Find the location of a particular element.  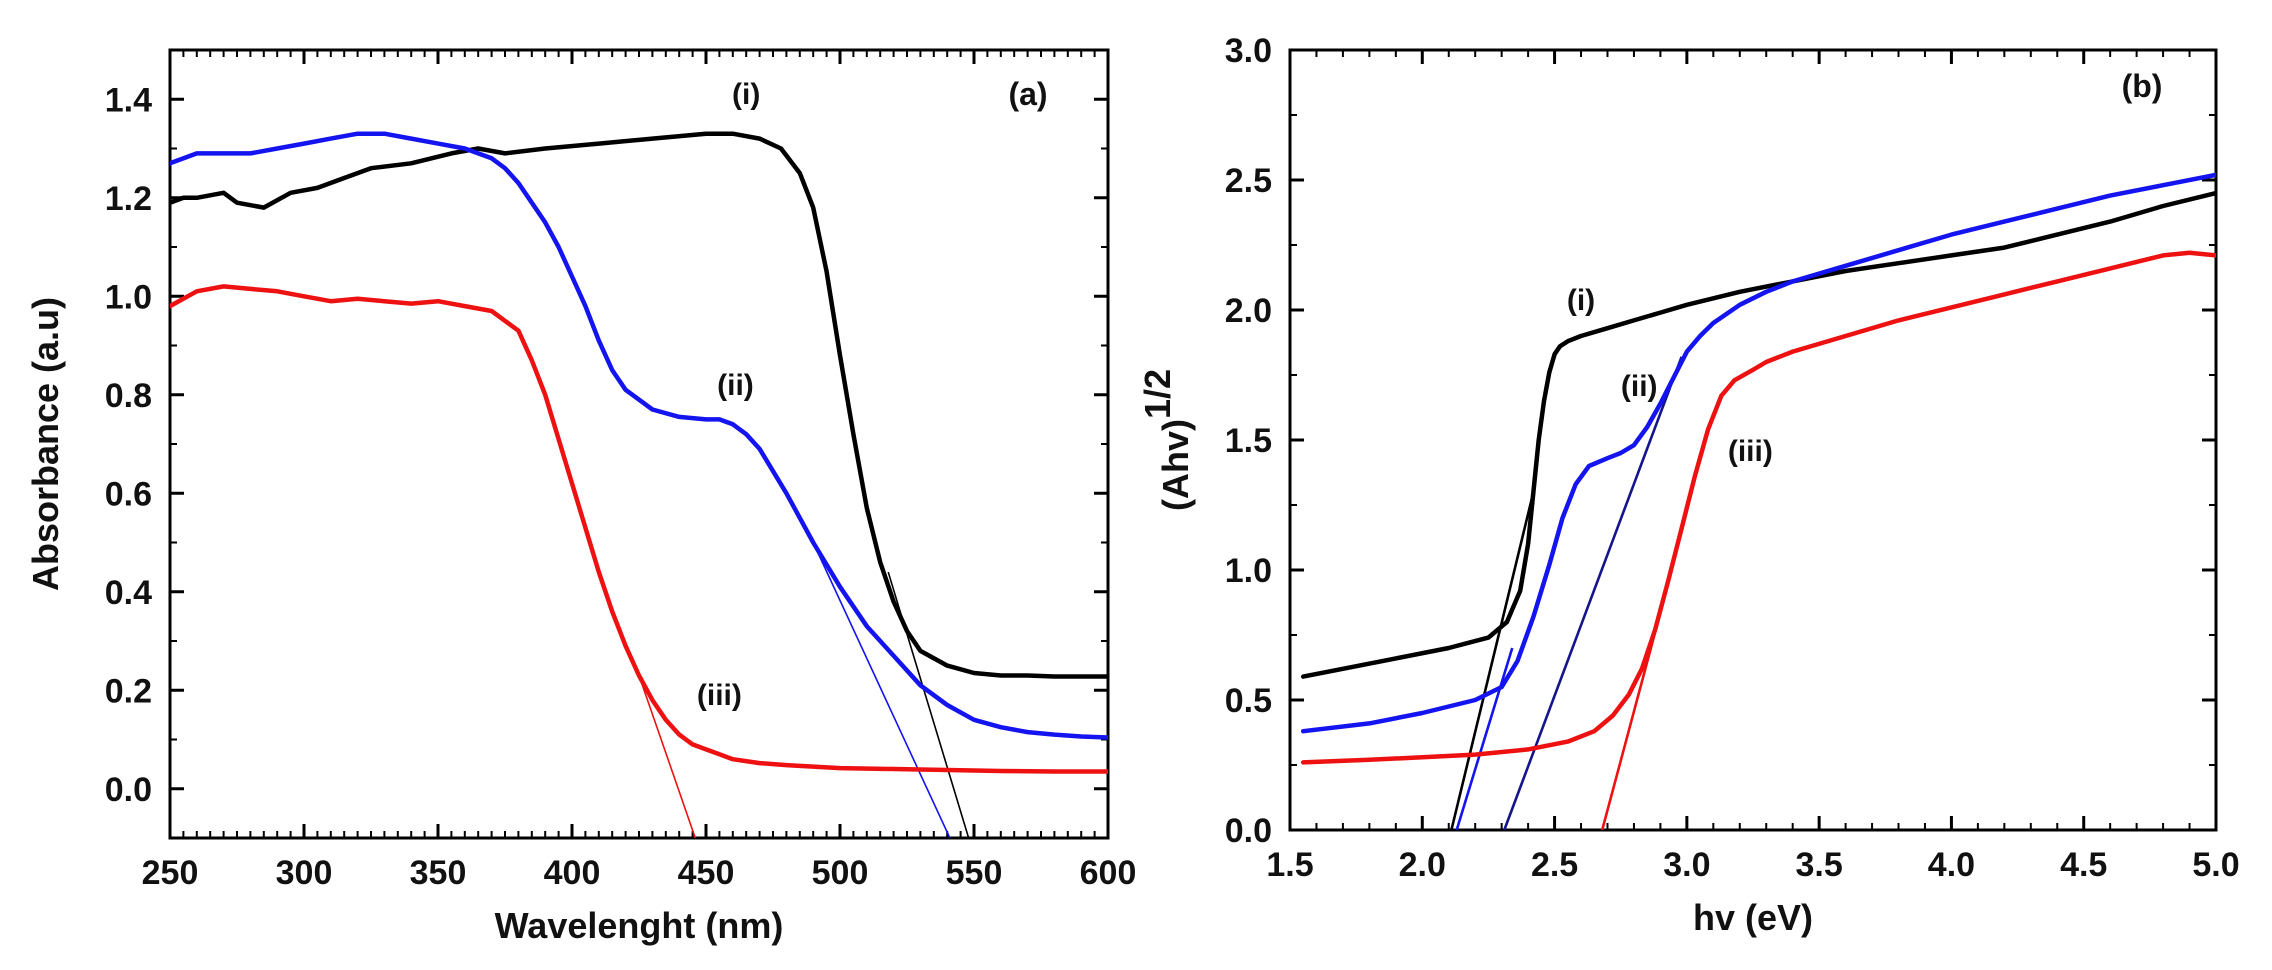

y-tick-label: 3.0 is located at coordinates (1248, 51).